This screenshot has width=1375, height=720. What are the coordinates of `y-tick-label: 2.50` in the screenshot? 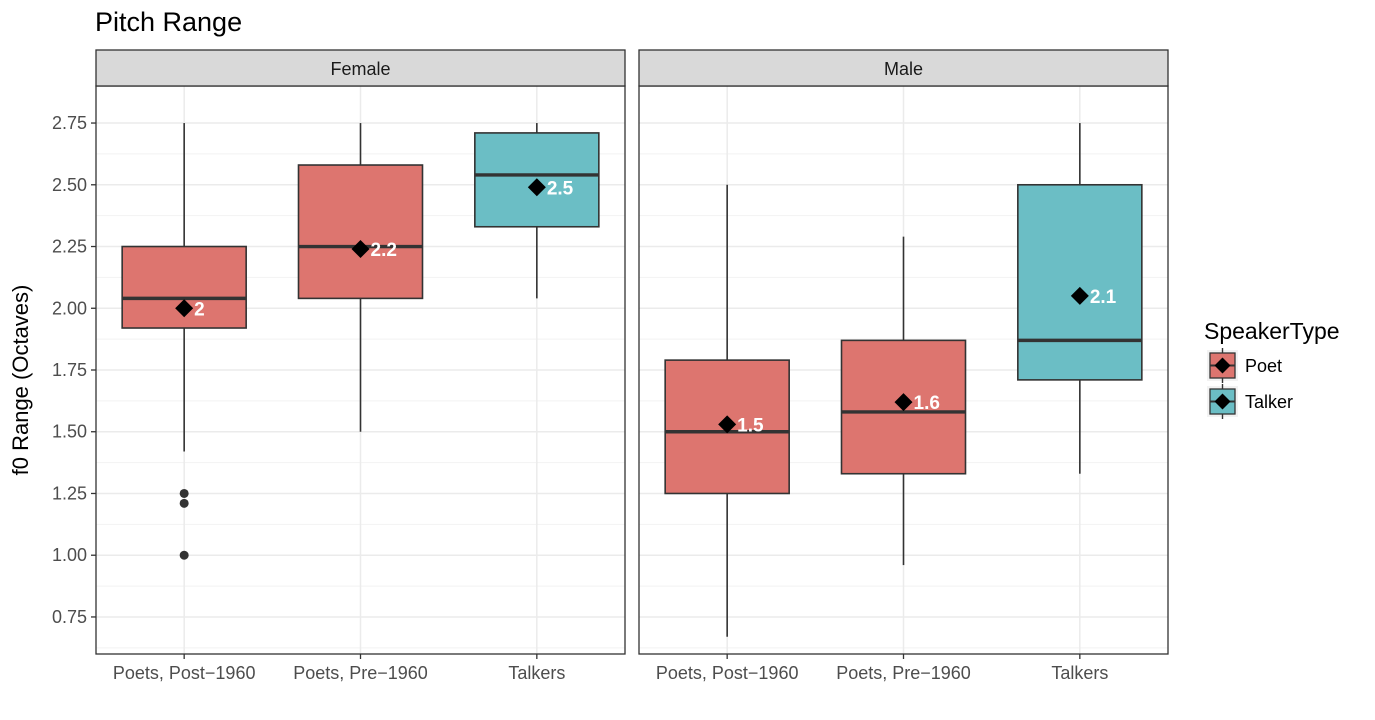 It's located at (69, 185).